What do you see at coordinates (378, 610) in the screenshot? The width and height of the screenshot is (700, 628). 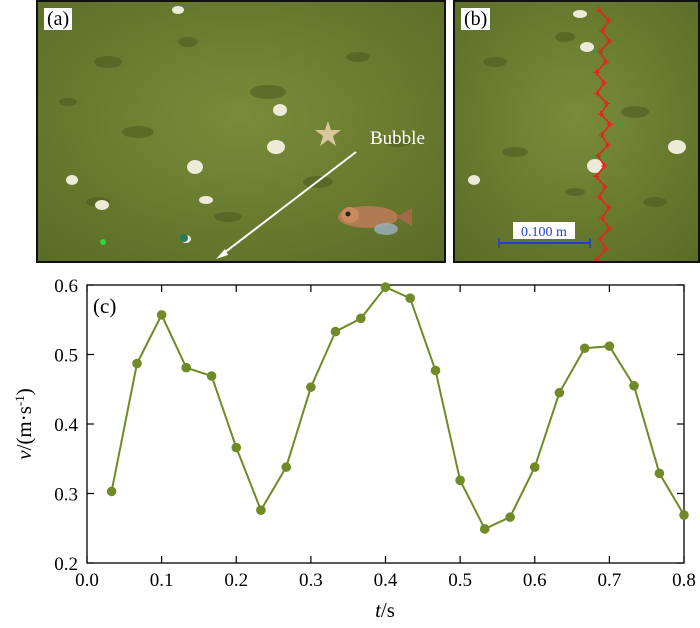 I see `x-axis-label-var: t` at bounding box center [378, 610].